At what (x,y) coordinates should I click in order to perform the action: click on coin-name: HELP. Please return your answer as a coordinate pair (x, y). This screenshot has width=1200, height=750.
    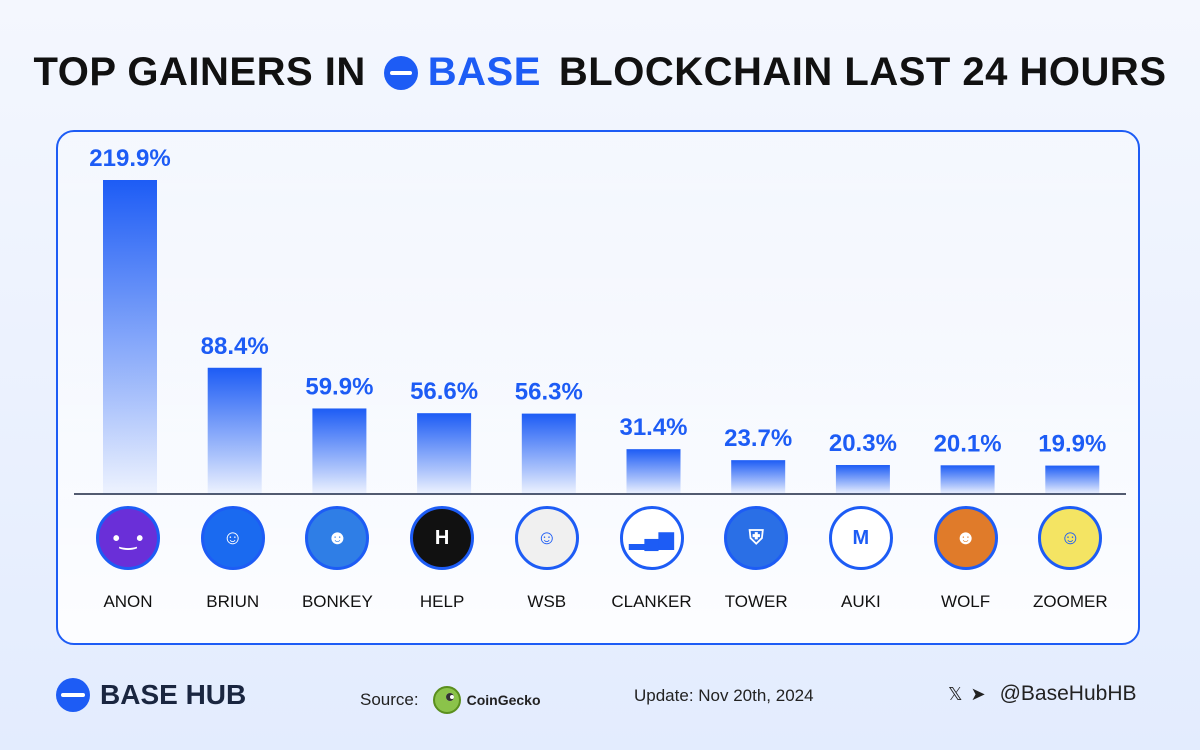
    Looking at the image, I should click on (442, 601).